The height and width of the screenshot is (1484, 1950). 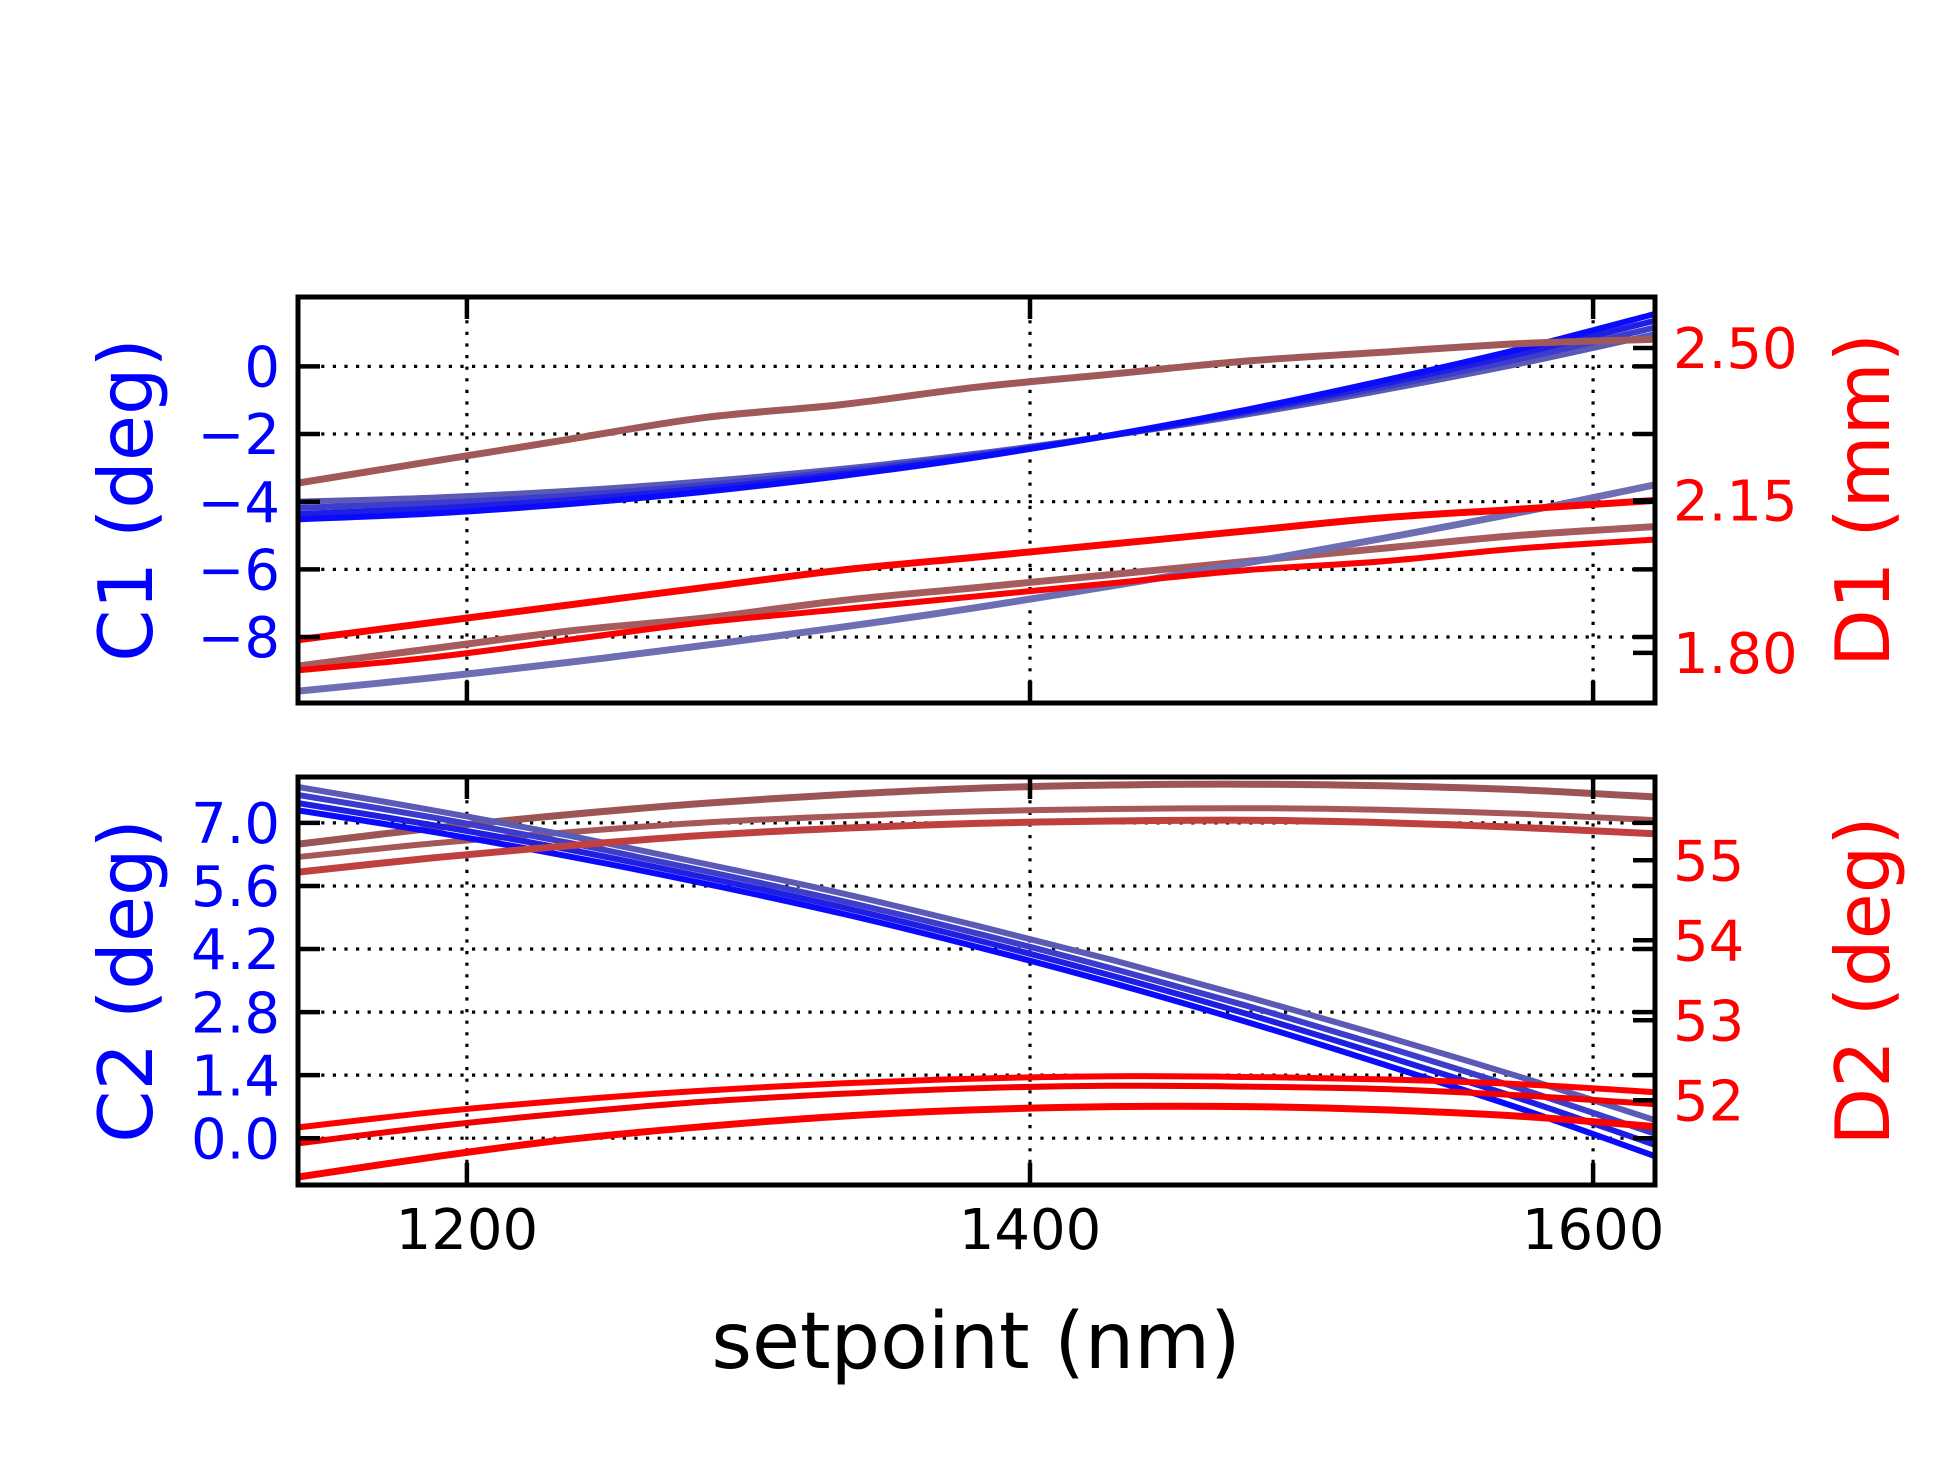 I want to click on x-tick-label: 1200, so click(x=467, y=1230).